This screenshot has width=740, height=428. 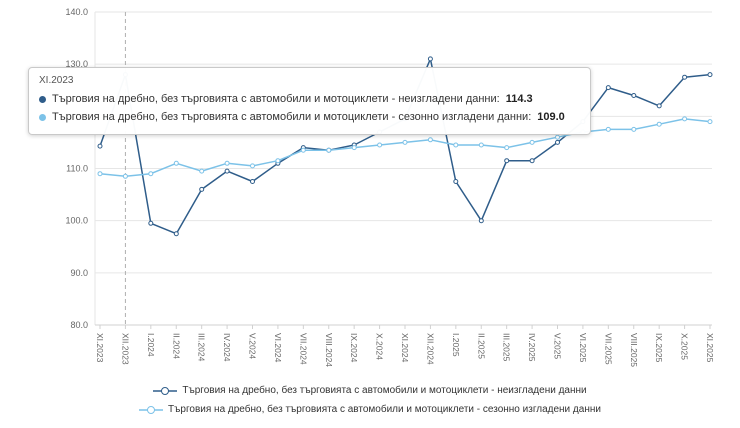 I want to click on svg-text: XI.2023, so click(x=100, y=348).